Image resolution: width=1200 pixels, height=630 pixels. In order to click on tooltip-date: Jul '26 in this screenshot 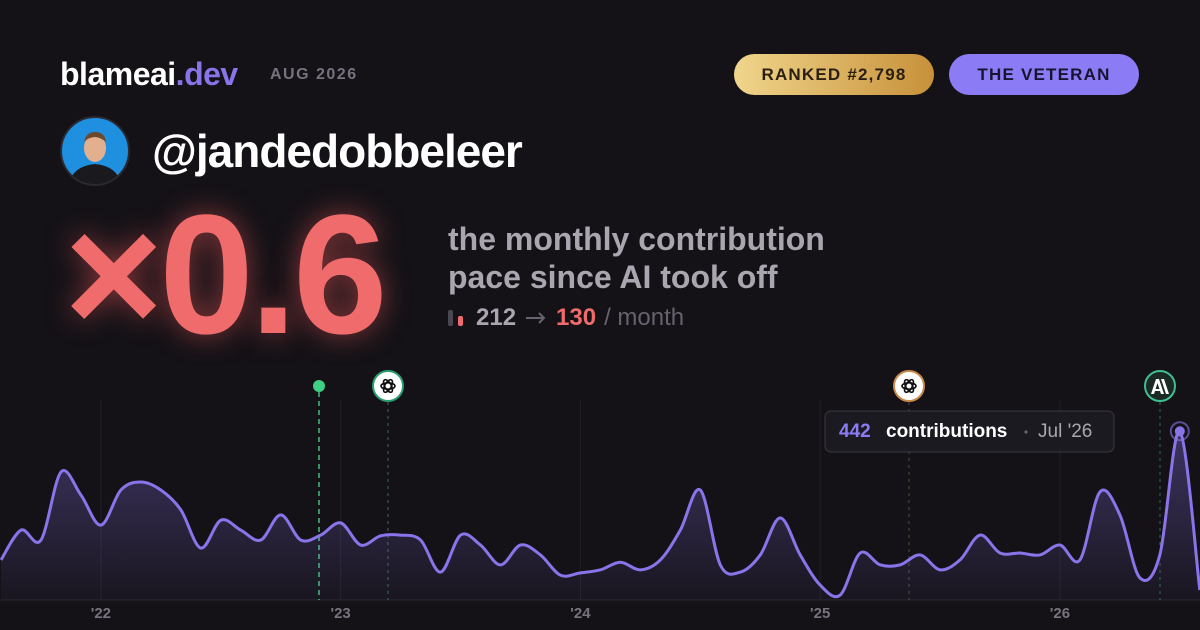, I will do `click(1065, 431)`.